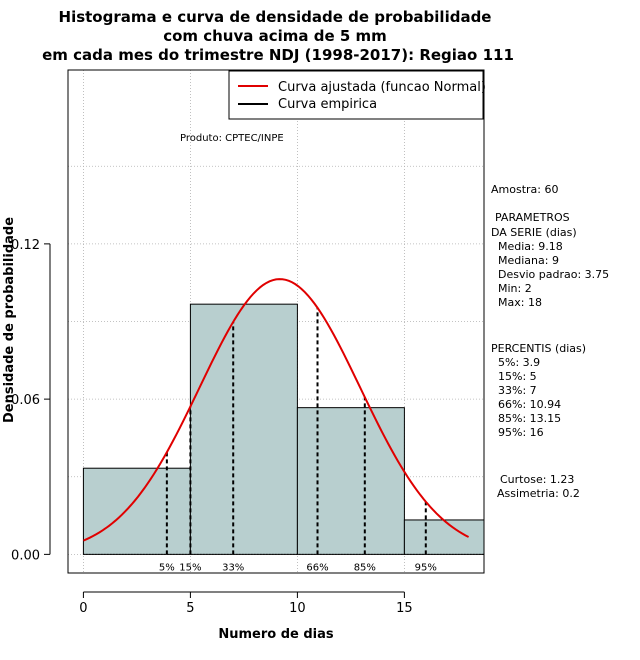 This screenshot has width=640, height=660. Describe the element at coordinates (233, 567) in the screenshot. I see `percentile-label: 33%` at that location.